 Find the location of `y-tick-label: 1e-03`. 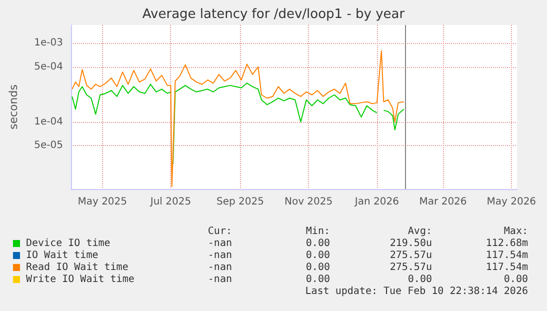

y-tick-label: 1e-03 is located at coordinates (48, 43).